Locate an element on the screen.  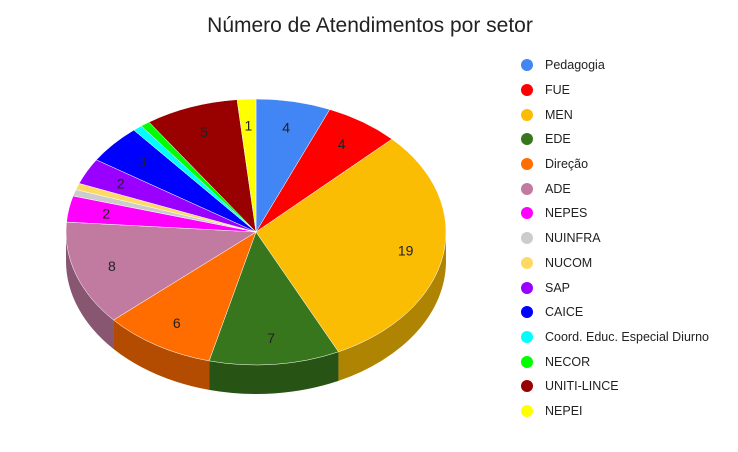
legend-entry-uniti-lince: UNITI-LINCE is located at coordinates (615, 386).